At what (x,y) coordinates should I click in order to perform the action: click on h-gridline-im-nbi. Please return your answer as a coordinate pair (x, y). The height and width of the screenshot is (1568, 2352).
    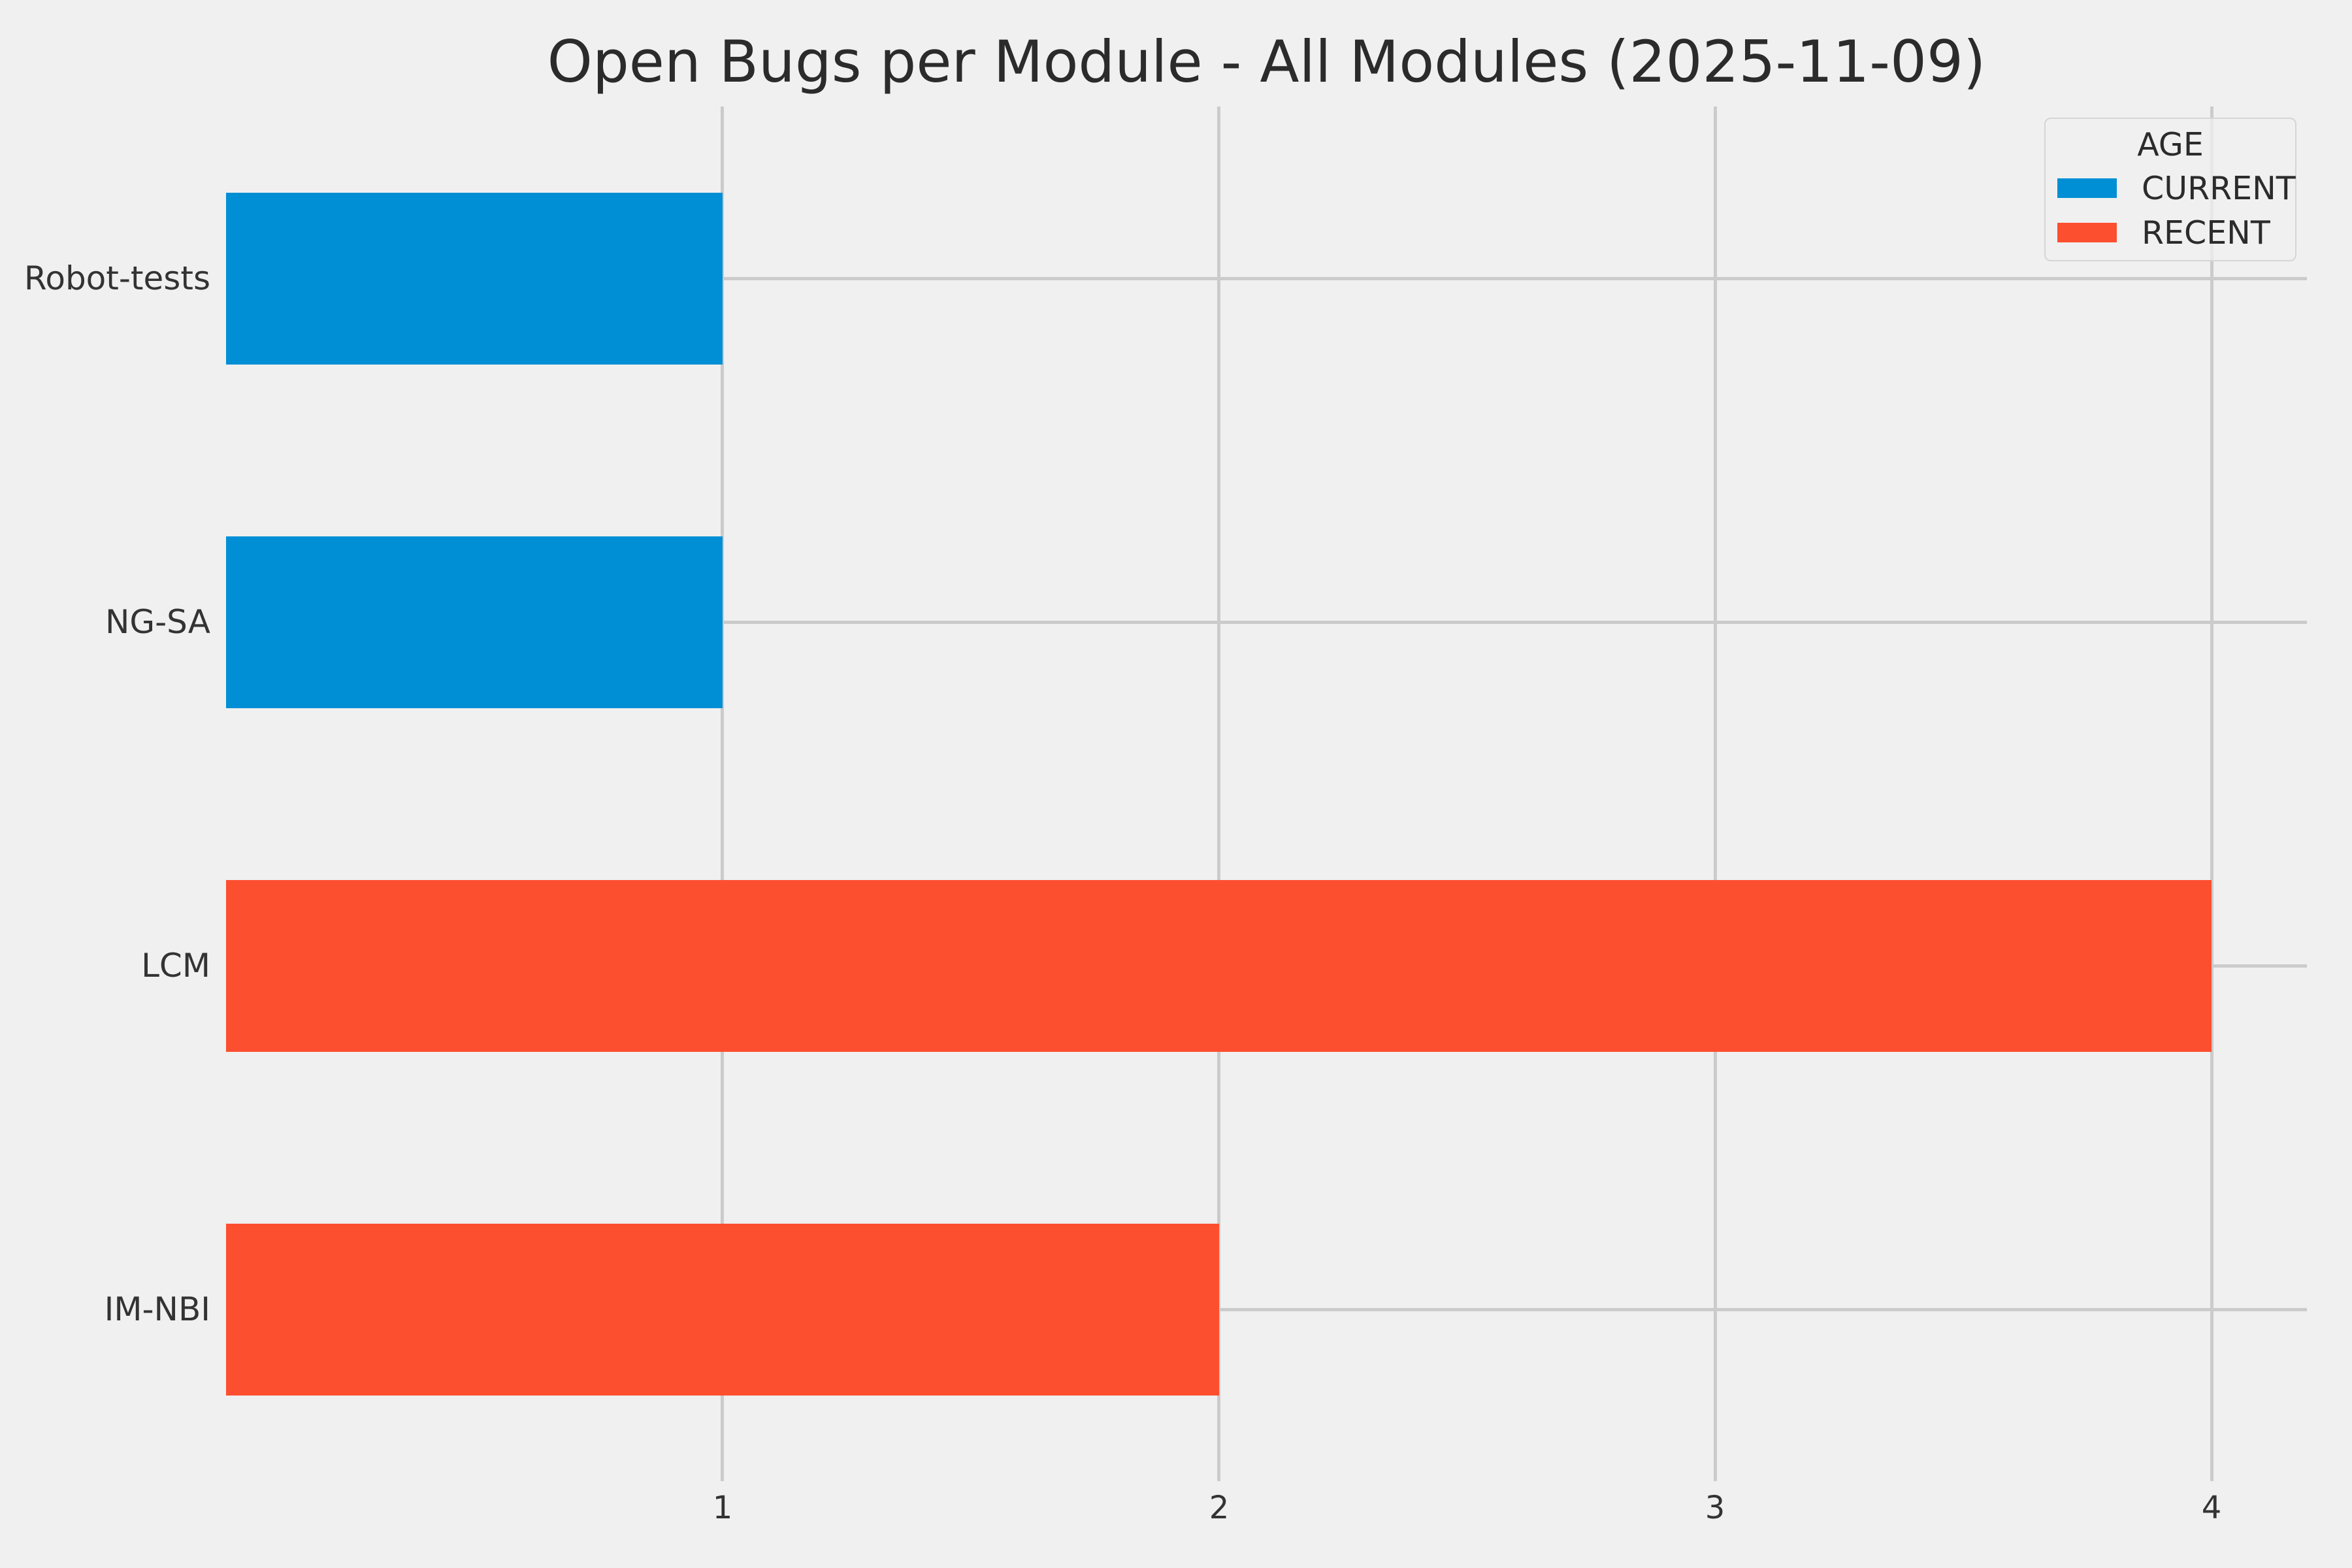
    Looking at the image, I should click on (1266, 1309).